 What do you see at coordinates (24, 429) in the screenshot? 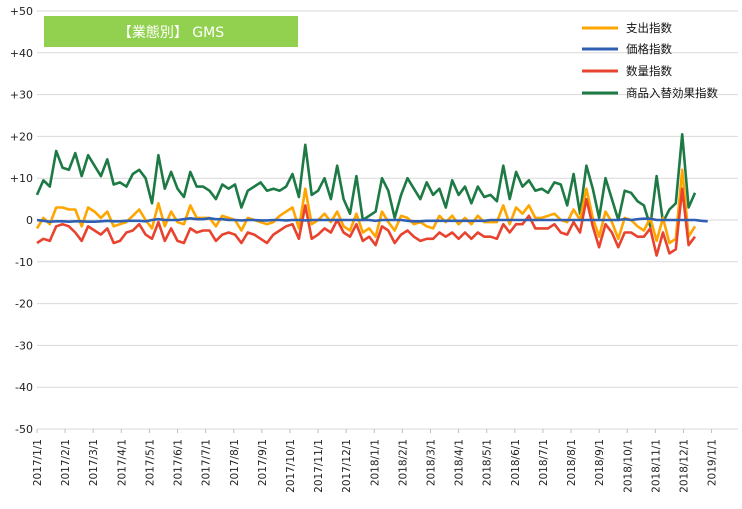
I see `y-tick-label: -50` at bounding box center [24, 429].